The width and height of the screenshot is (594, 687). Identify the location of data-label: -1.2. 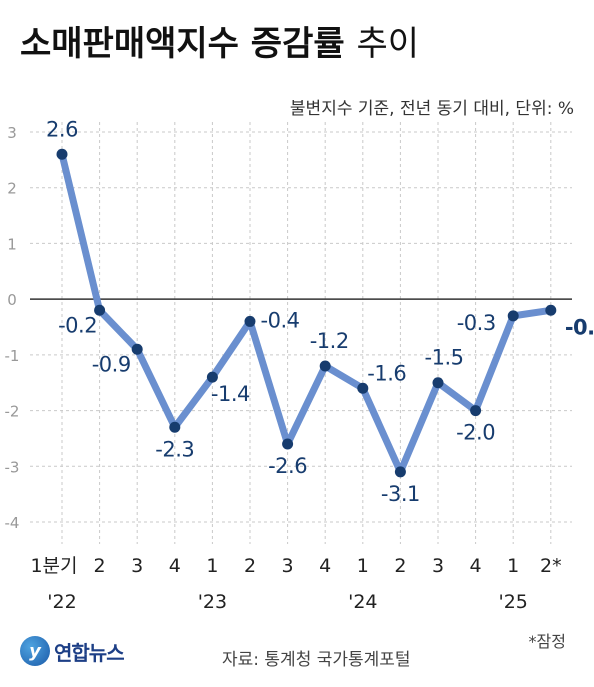
(329, 341).